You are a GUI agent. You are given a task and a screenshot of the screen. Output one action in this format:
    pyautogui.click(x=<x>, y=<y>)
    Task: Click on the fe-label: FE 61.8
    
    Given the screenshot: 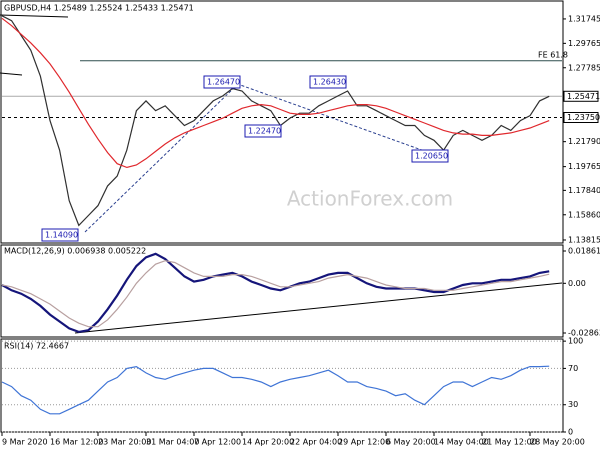 What is the action you would take?
    pyautogui.click(x=553, y=54)
    